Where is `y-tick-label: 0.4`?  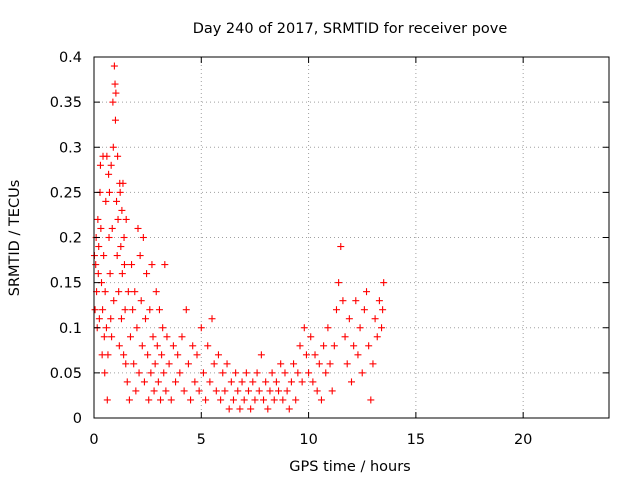 y-tick-label: 0.4 is located at coordinates (70, 58).